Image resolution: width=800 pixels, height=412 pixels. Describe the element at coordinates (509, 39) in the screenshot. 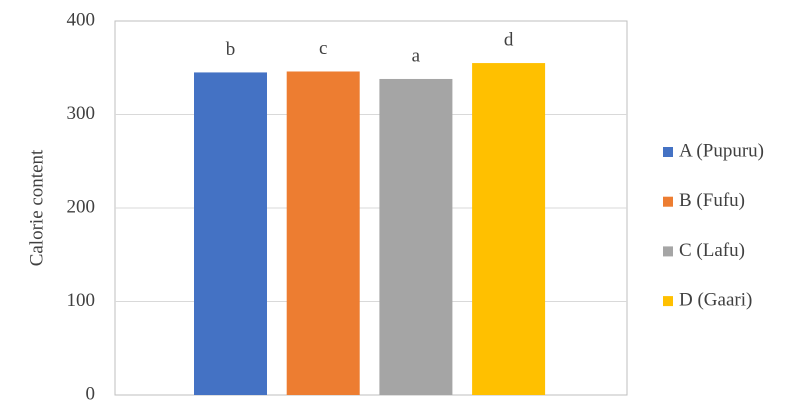

I see `bar-annotation: d` at that location.